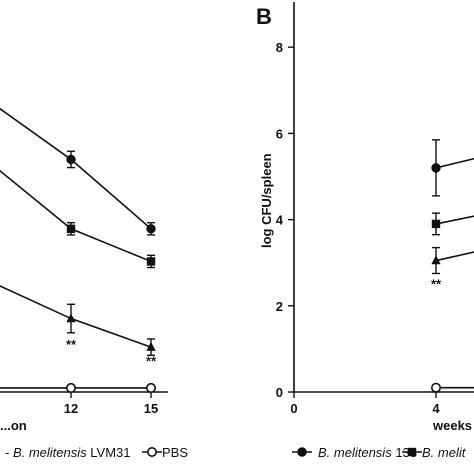  I want to click on legend-item: - B. melitensis LVM31, so click(68, 452).